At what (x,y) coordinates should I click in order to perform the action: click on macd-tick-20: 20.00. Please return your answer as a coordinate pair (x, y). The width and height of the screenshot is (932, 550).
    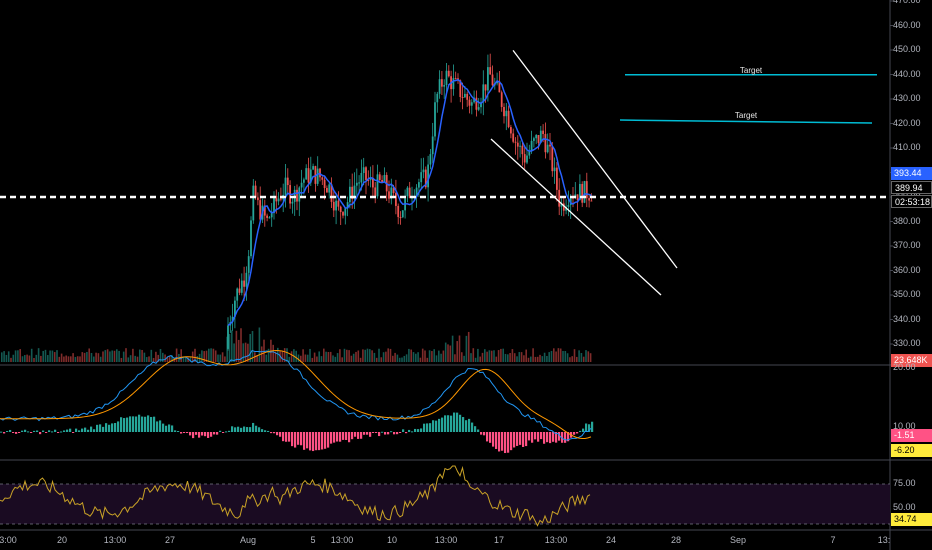
    Looking at the image, I should click on (904, 367).